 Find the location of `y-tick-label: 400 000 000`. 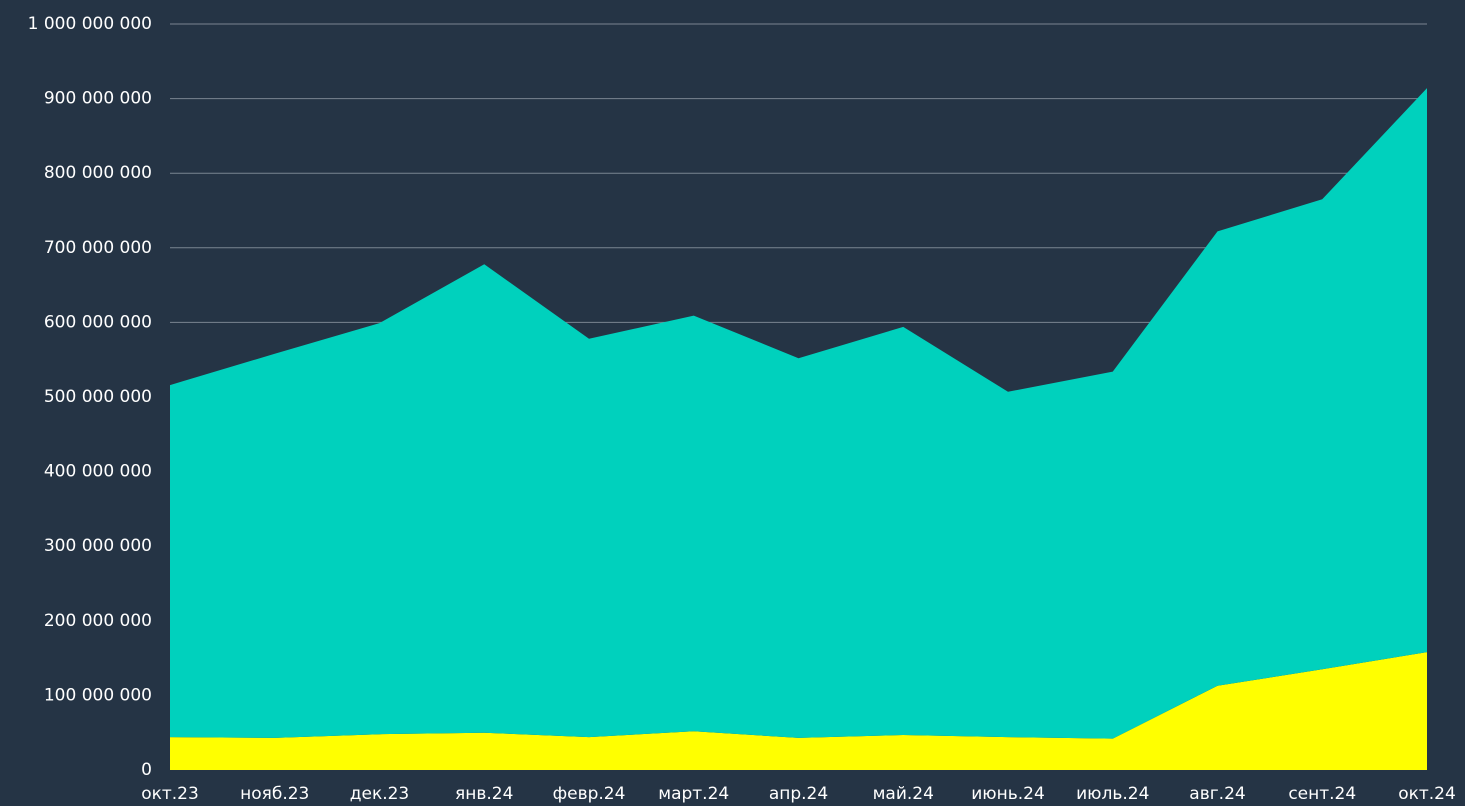

y-tick-label: 400 000 000 is located at coordinates (98, 472).